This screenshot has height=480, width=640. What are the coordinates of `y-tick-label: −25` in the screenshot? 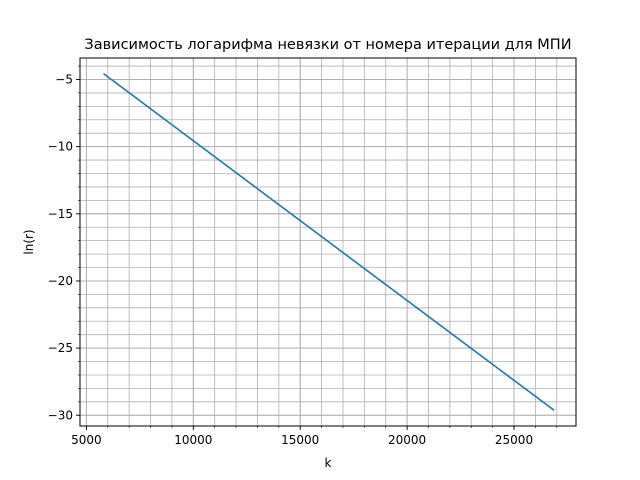 It's located at (60, 348).